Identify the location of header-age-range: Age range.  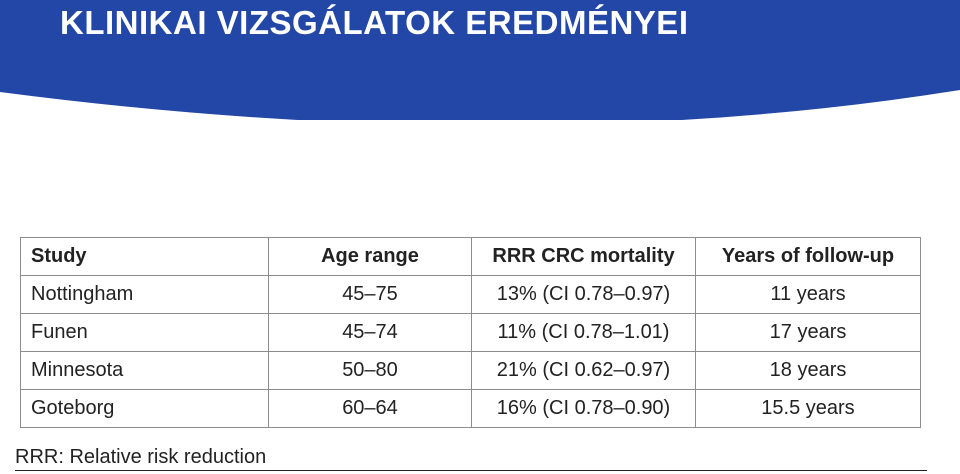
(370, 256).